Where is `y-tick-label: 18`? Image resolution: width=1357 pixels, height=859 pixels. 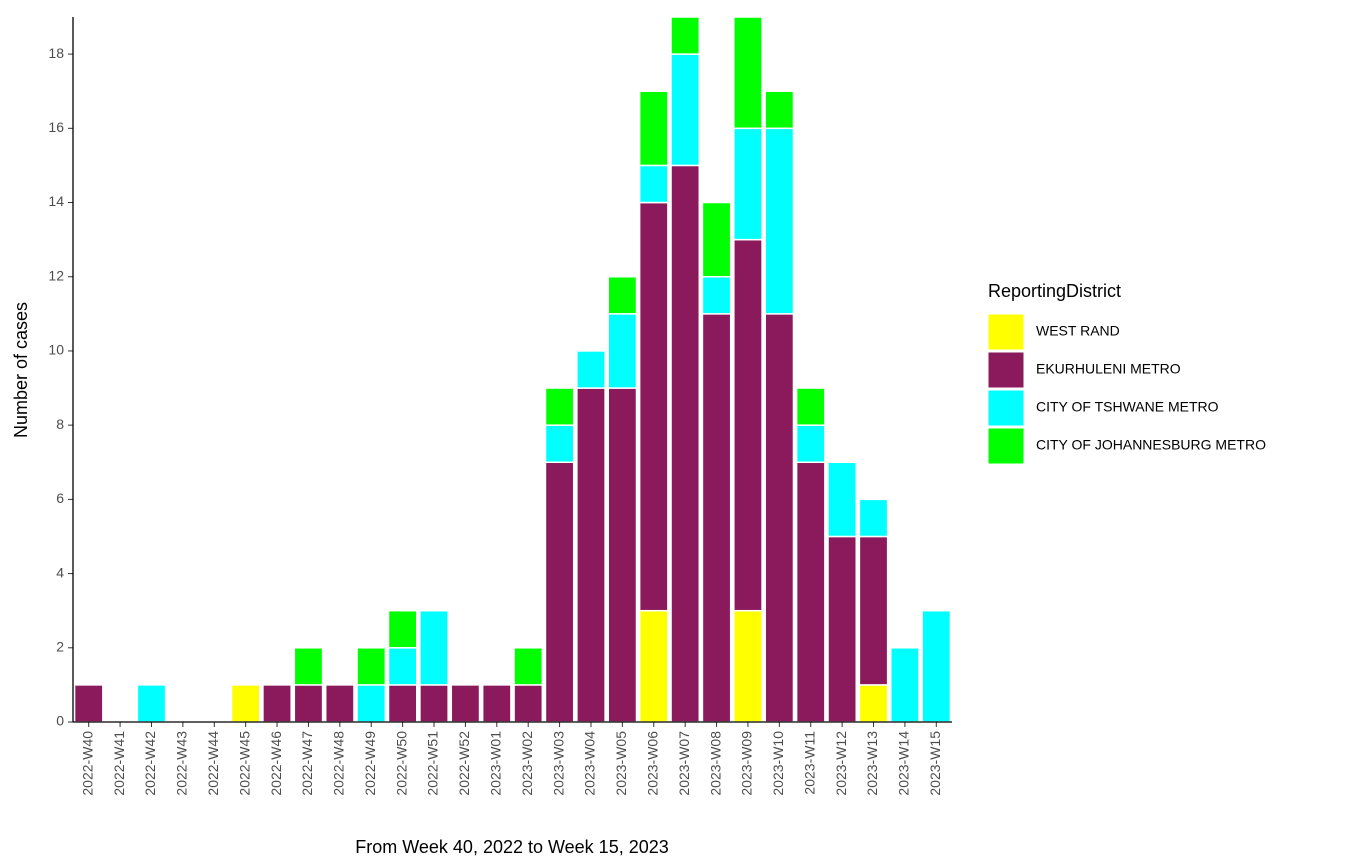 y-tick-label: 18 is located at coordinates (56, 53).